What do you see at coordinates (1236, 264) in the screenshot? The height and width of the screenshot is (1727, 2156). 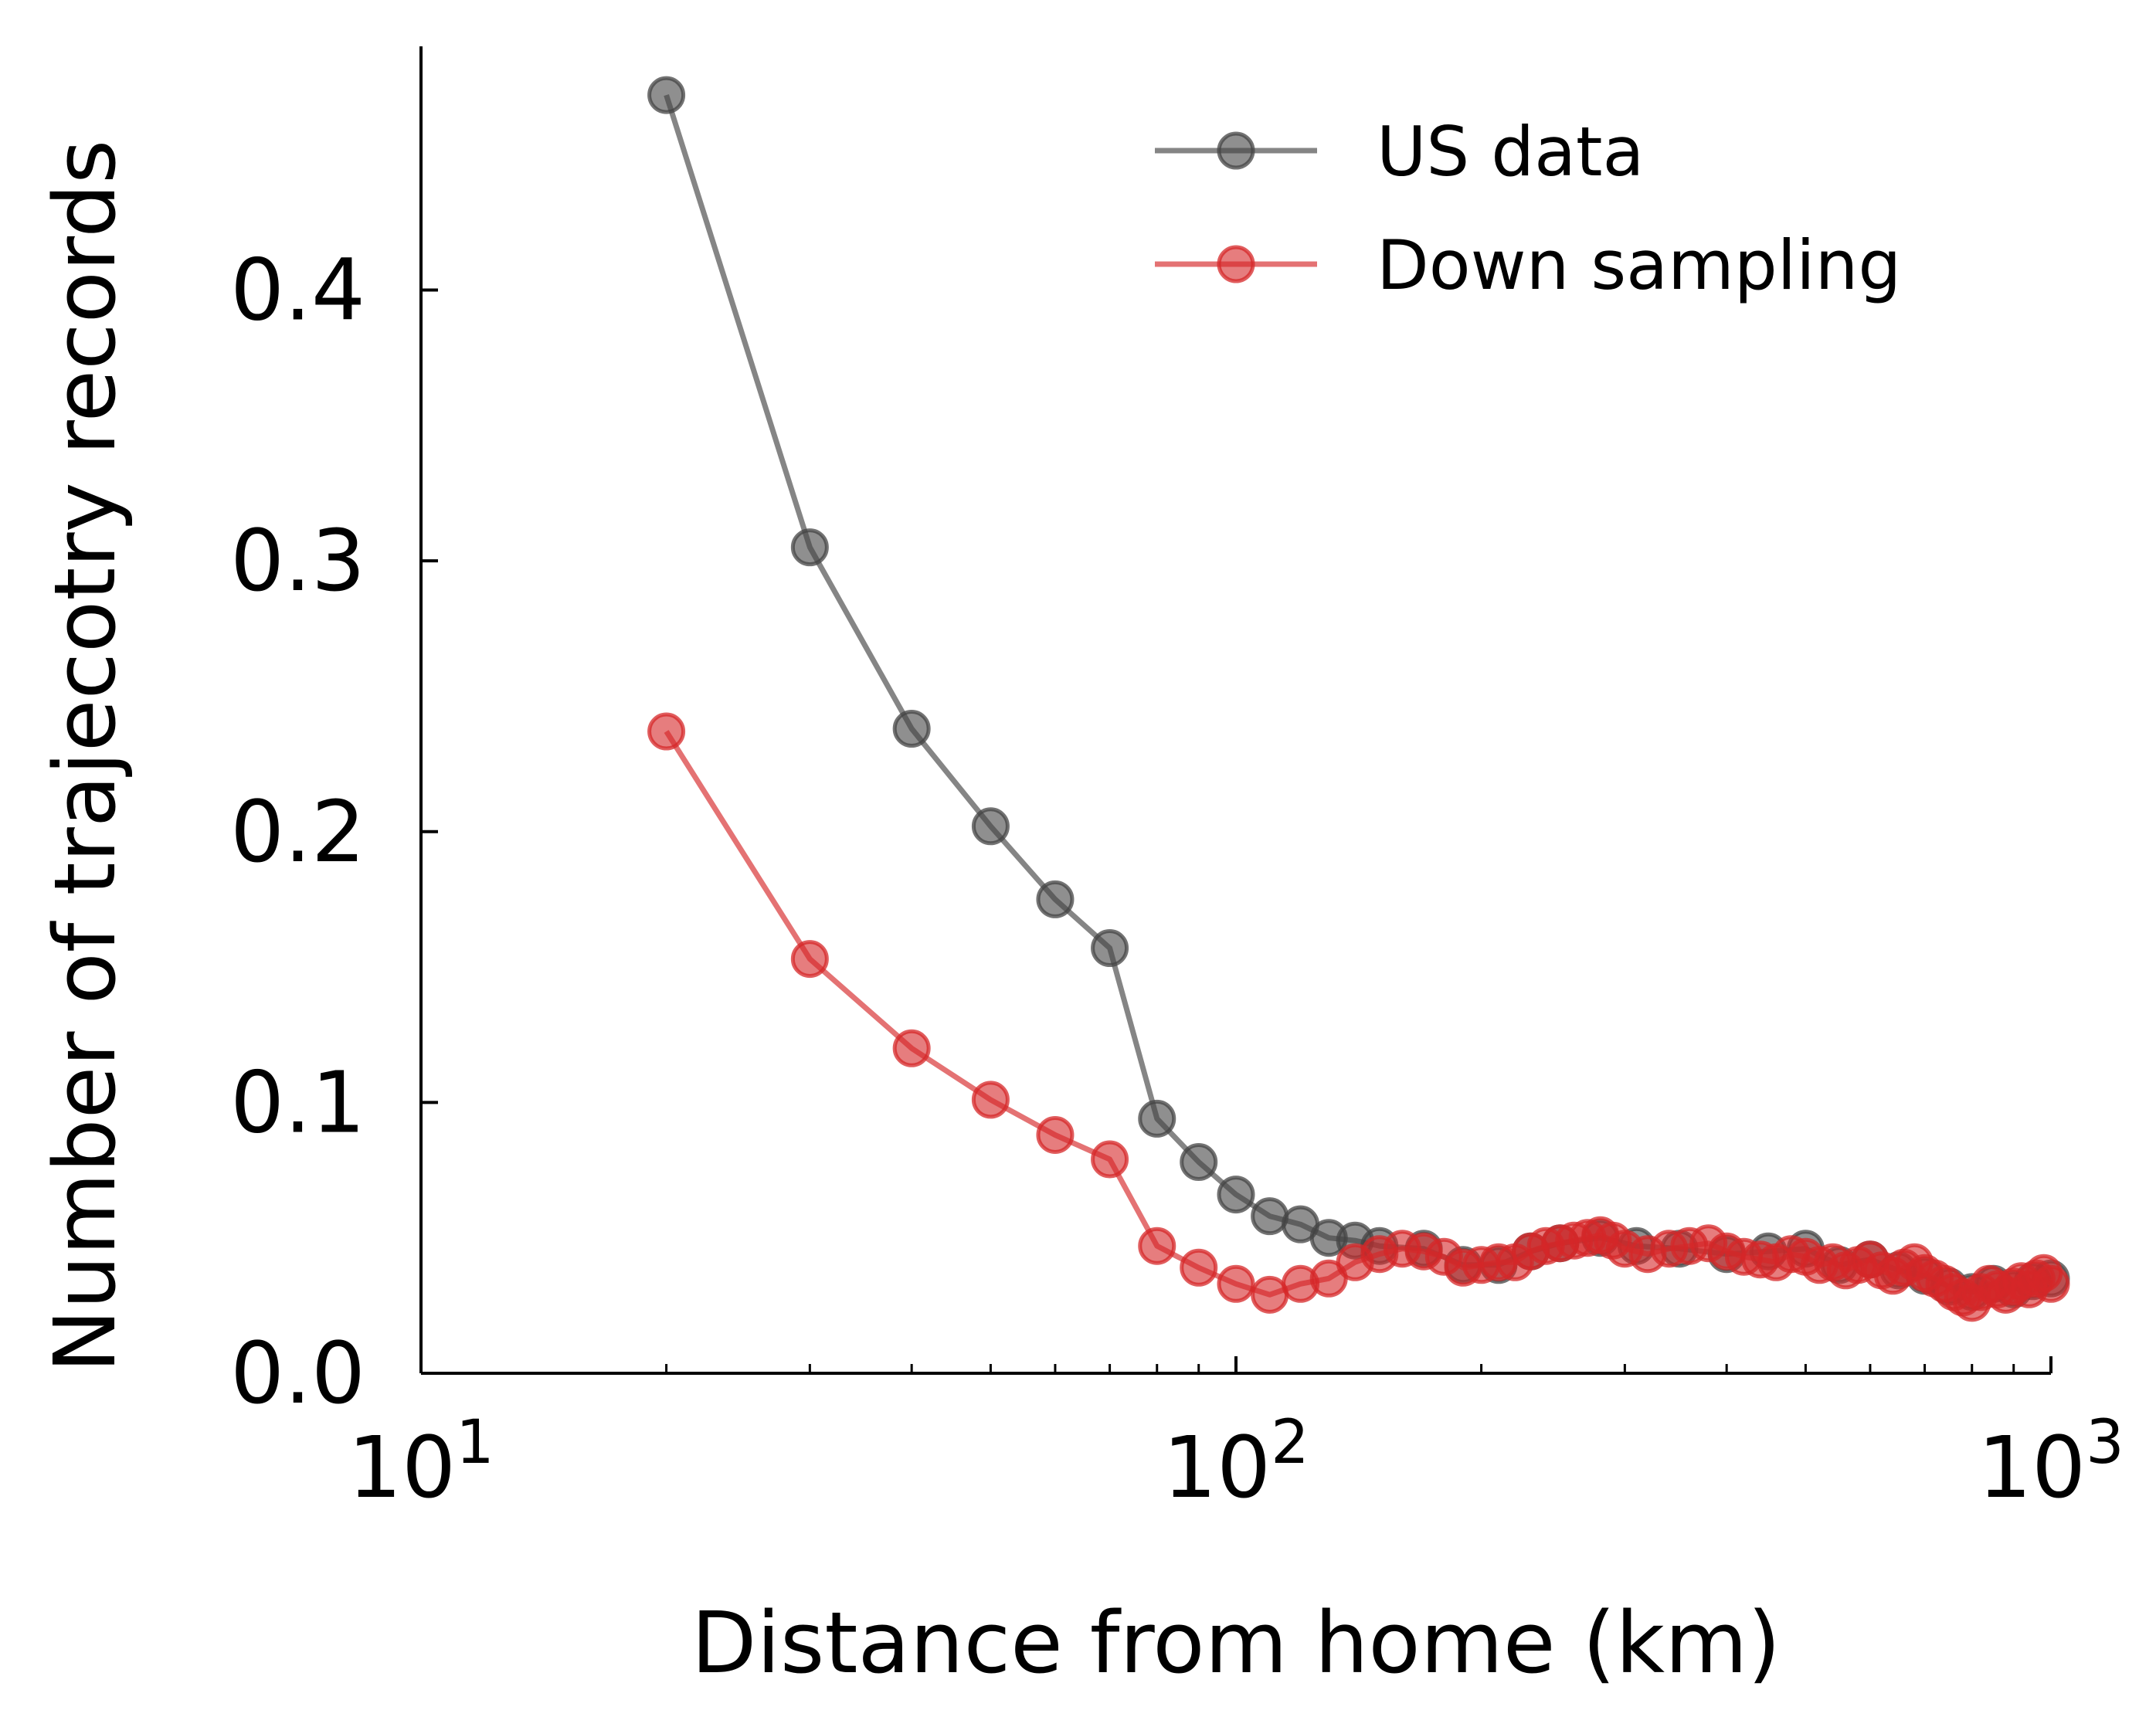 I see `legend-marker-down-sampling` at bounding box center [1236, 264].